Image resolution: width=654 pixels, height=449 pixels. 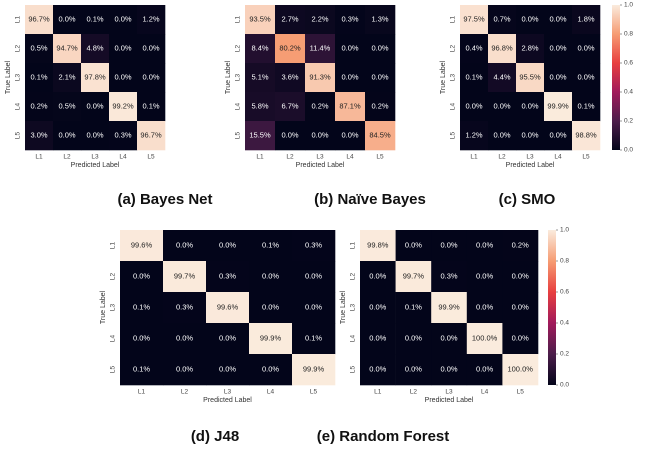 I want to click on cell-label: 0.1%, so click(x=473, y=76).